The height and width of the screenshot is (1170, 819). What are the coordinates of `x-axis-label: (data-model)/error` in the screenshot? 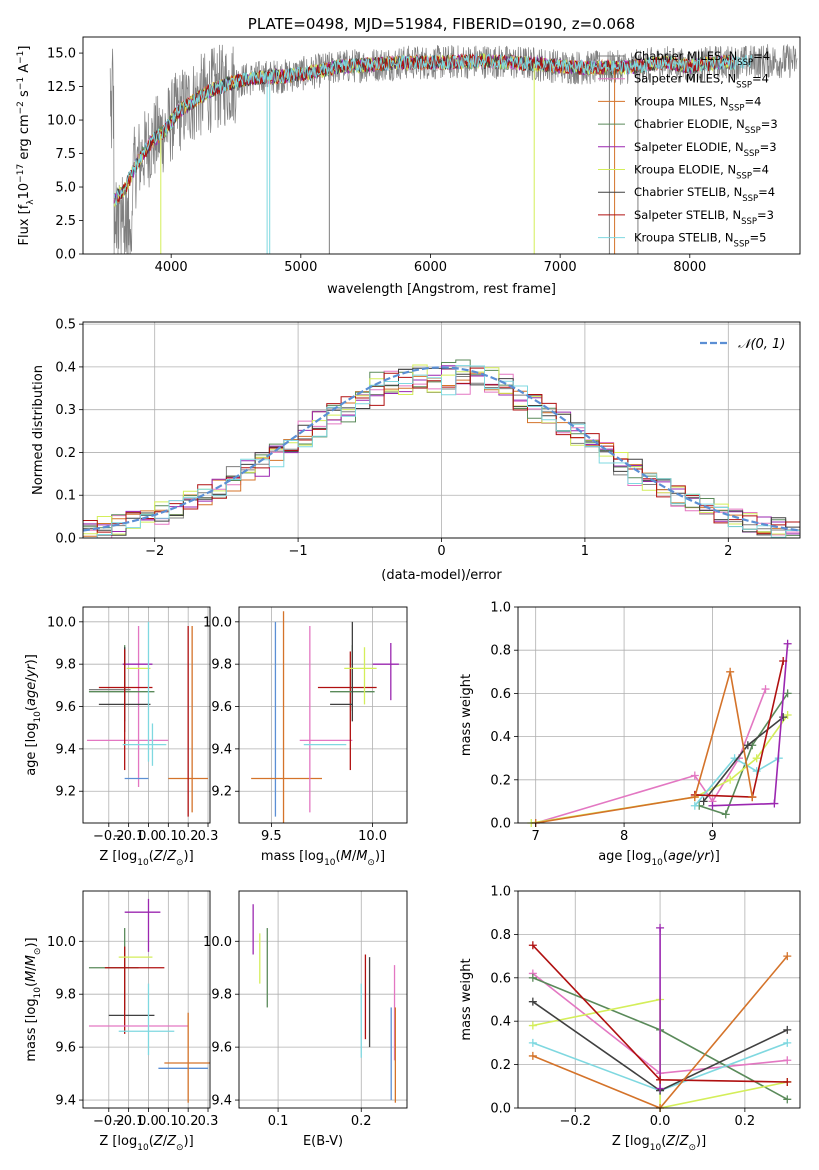 It's located at (441, 575).